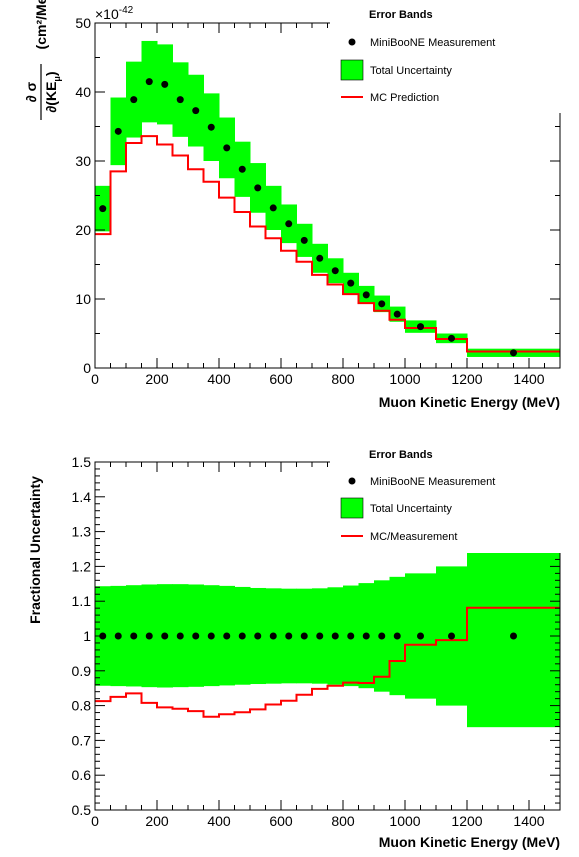 Image resolution: width=579 pixels, height=857 pixels. I want to click on bottom-legend-point-marker, so click(352, 481).